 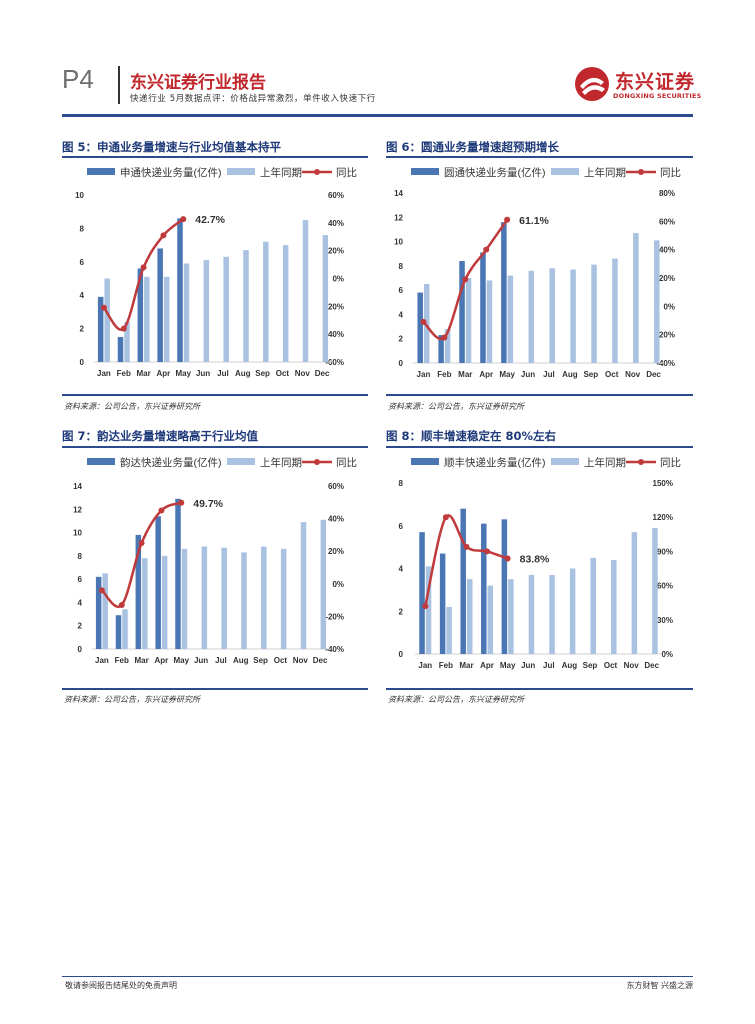 What do you see at coordinates (198, 83) in the screenshot?
I see `report-title: 东兴证券行业报告` at bounding box center [198, 83].